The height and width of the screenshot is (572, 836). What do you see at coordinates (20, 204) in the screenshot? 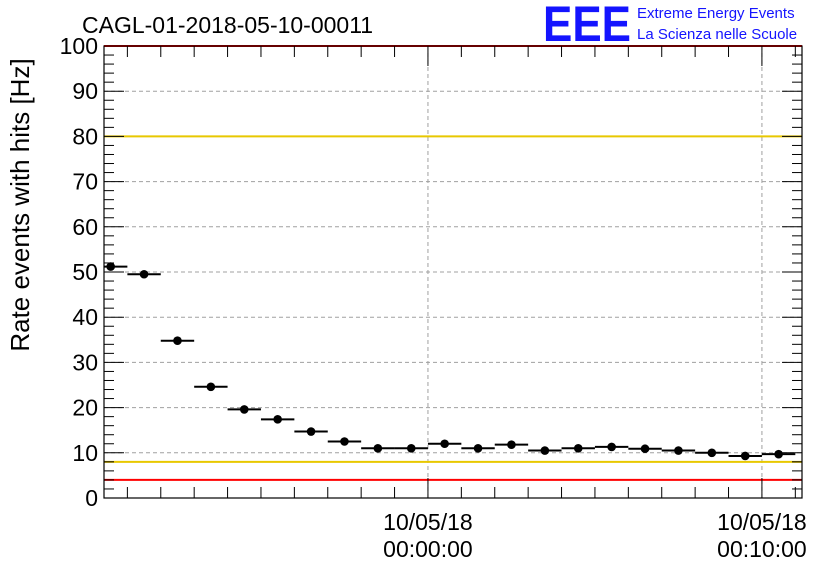
I see `y-axis-label: Rate events with hits [Hz]` at bounding box center [20, 204].